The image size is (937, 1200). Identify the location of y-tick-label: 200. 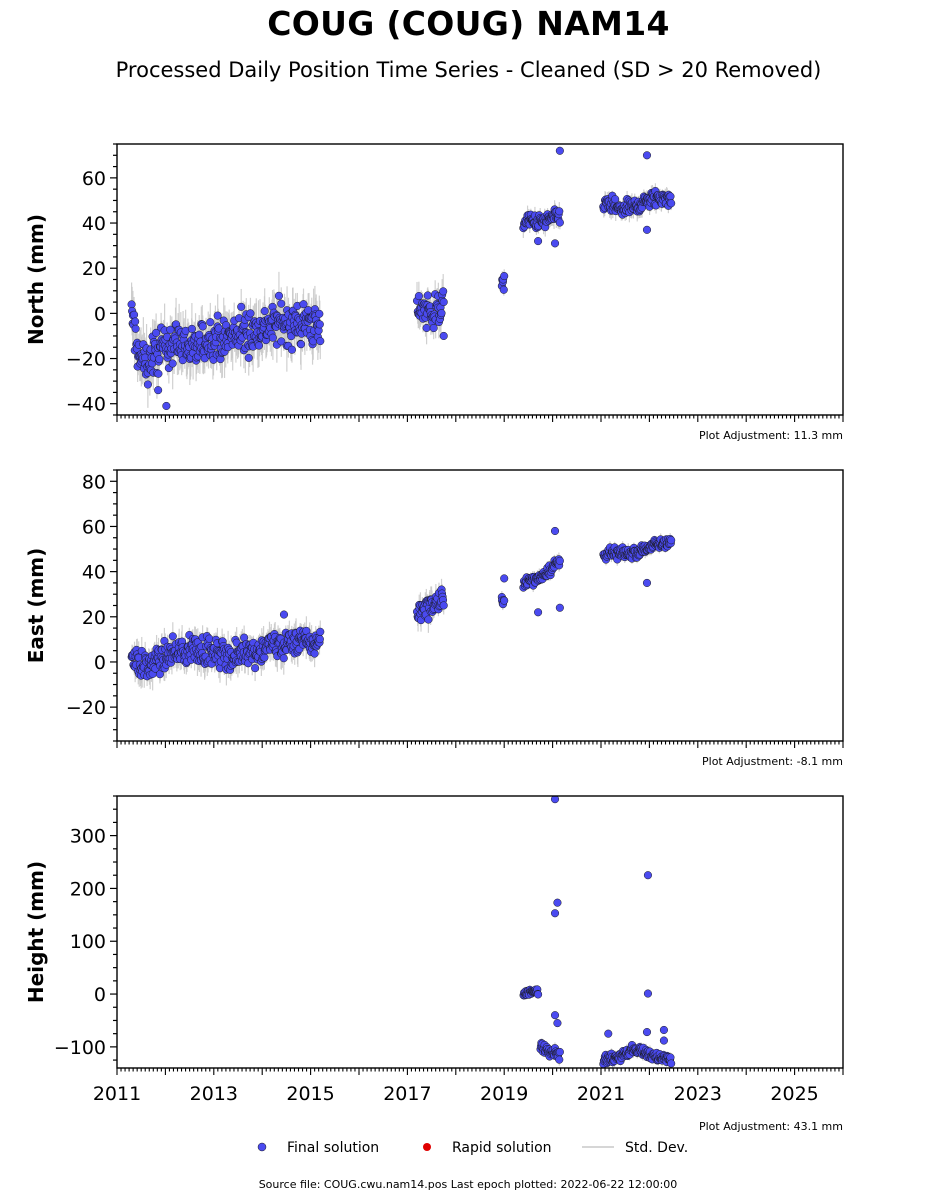
(88, 889).